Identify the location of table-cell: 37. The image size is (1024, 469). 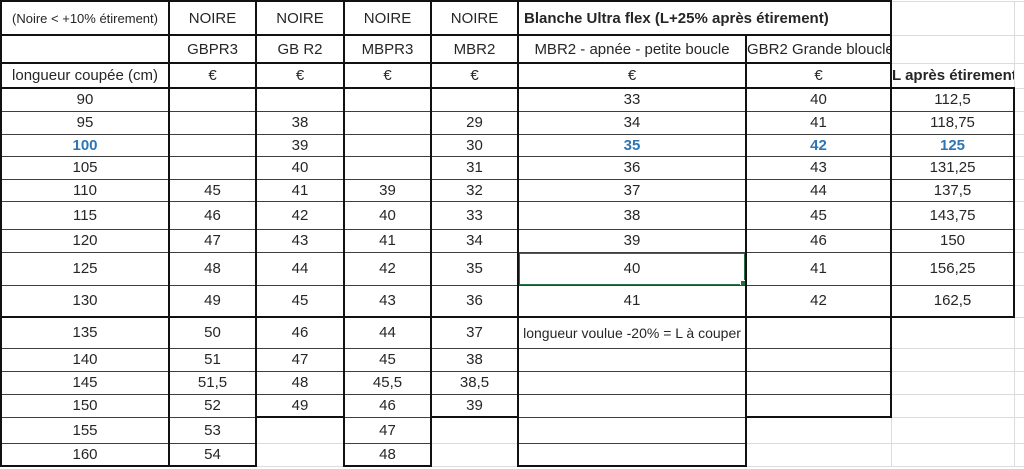
(632, 190).